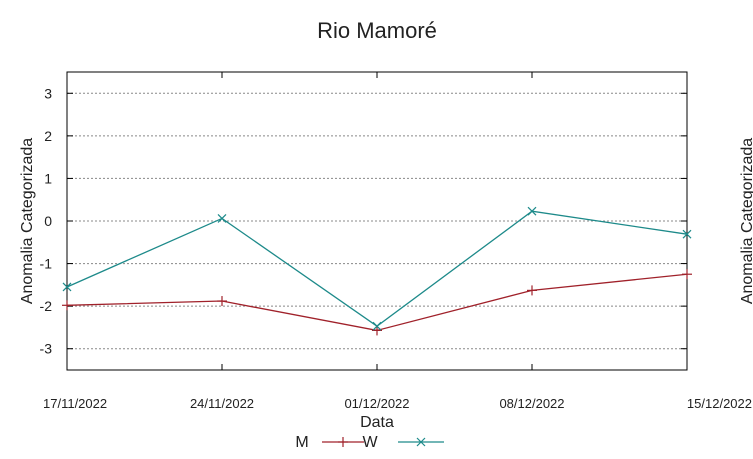 This screenshot has height=459, width=753. Describe the element at coordinates (46, 349) in the screenshot. I see `y-tick-label: -3` at that location.